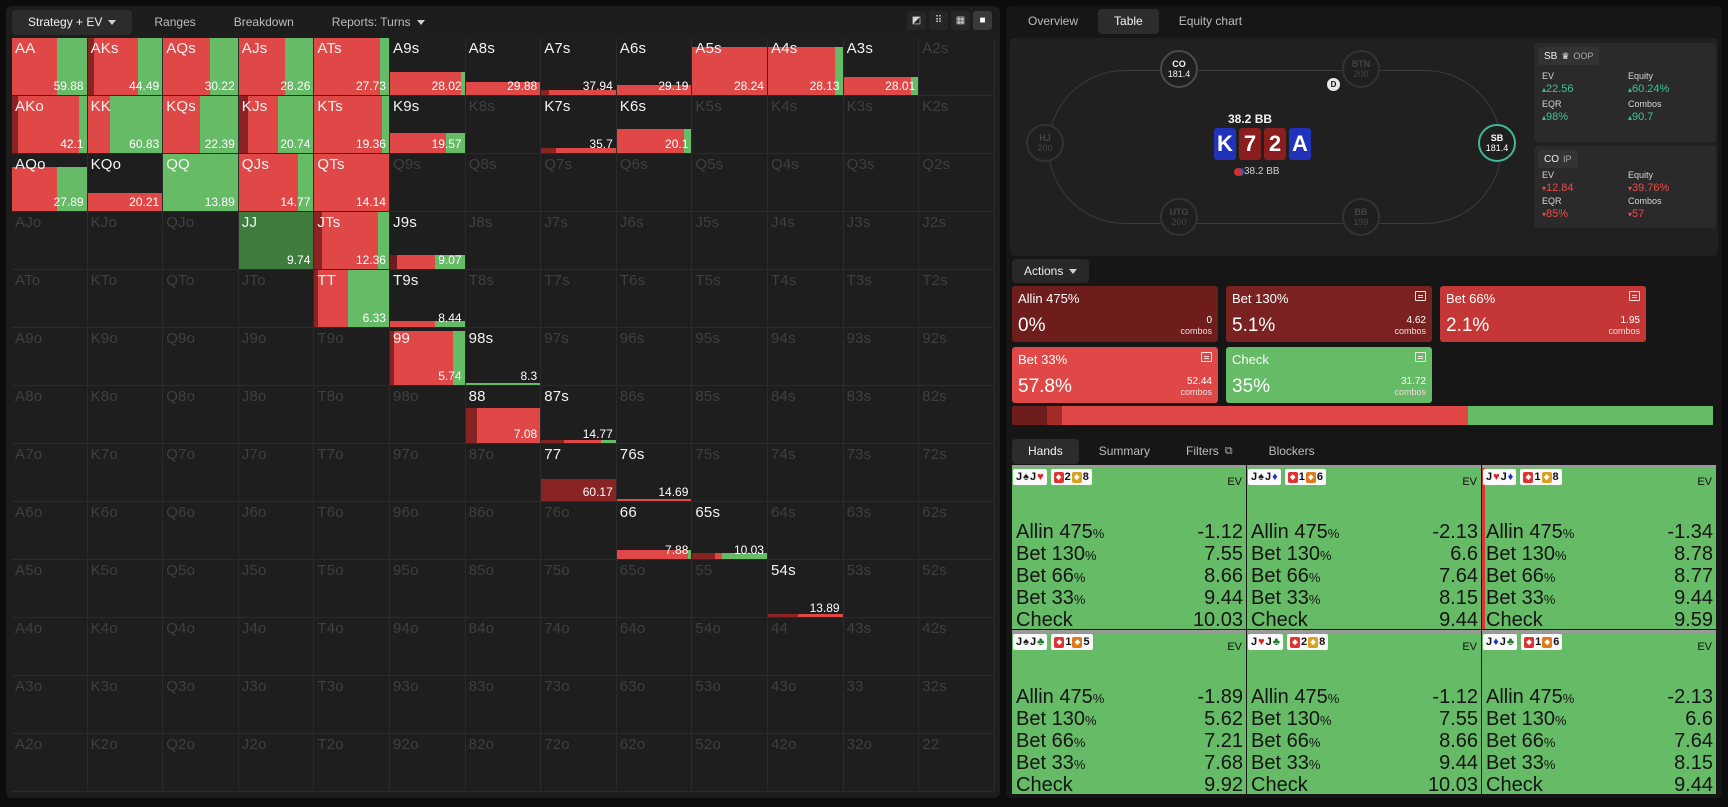 Image resolution: width=1728 pixels, height=807 pixels. Describe the element at coordinates (503, 67) in the screenshot. I see `hand-cell-a8s: A8s 29.88` at that location.